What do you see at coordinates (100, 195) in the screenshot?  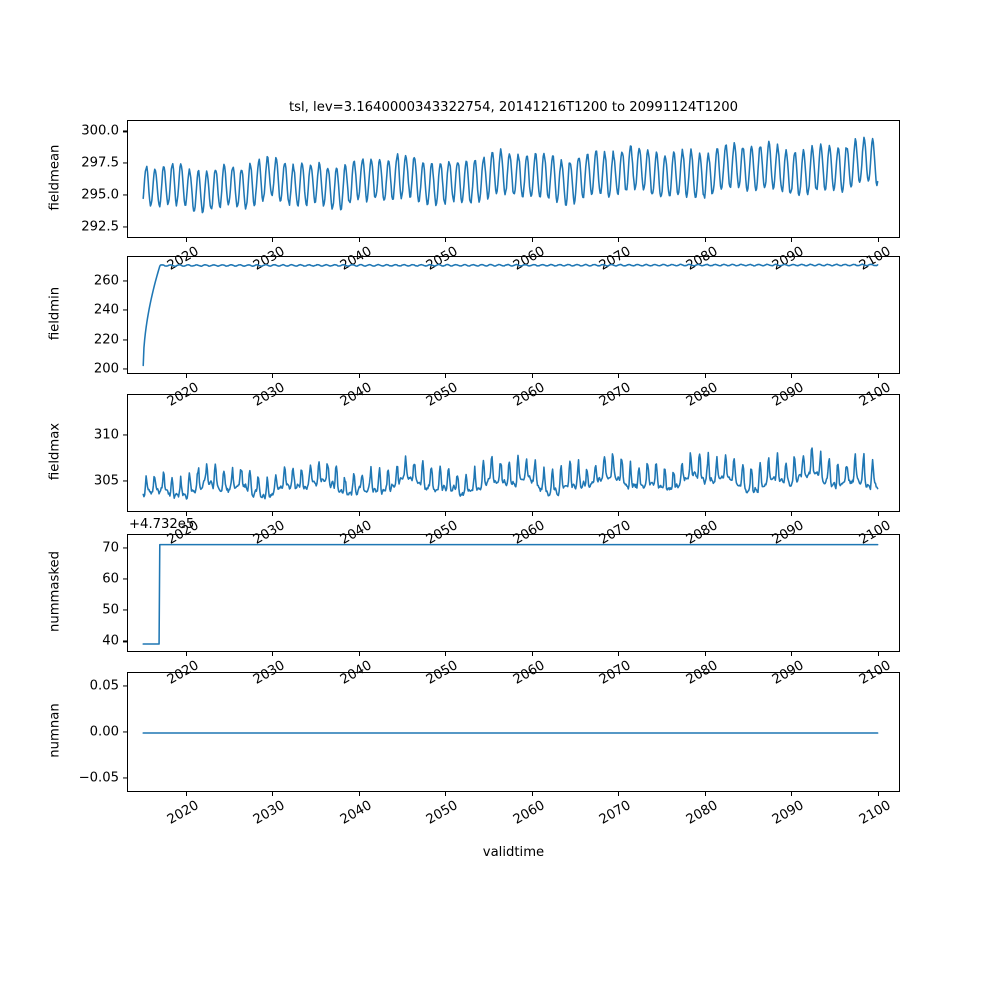 I see `y-tick-label-fieldmean-1: 295.0` at bounding box center [100, 195].